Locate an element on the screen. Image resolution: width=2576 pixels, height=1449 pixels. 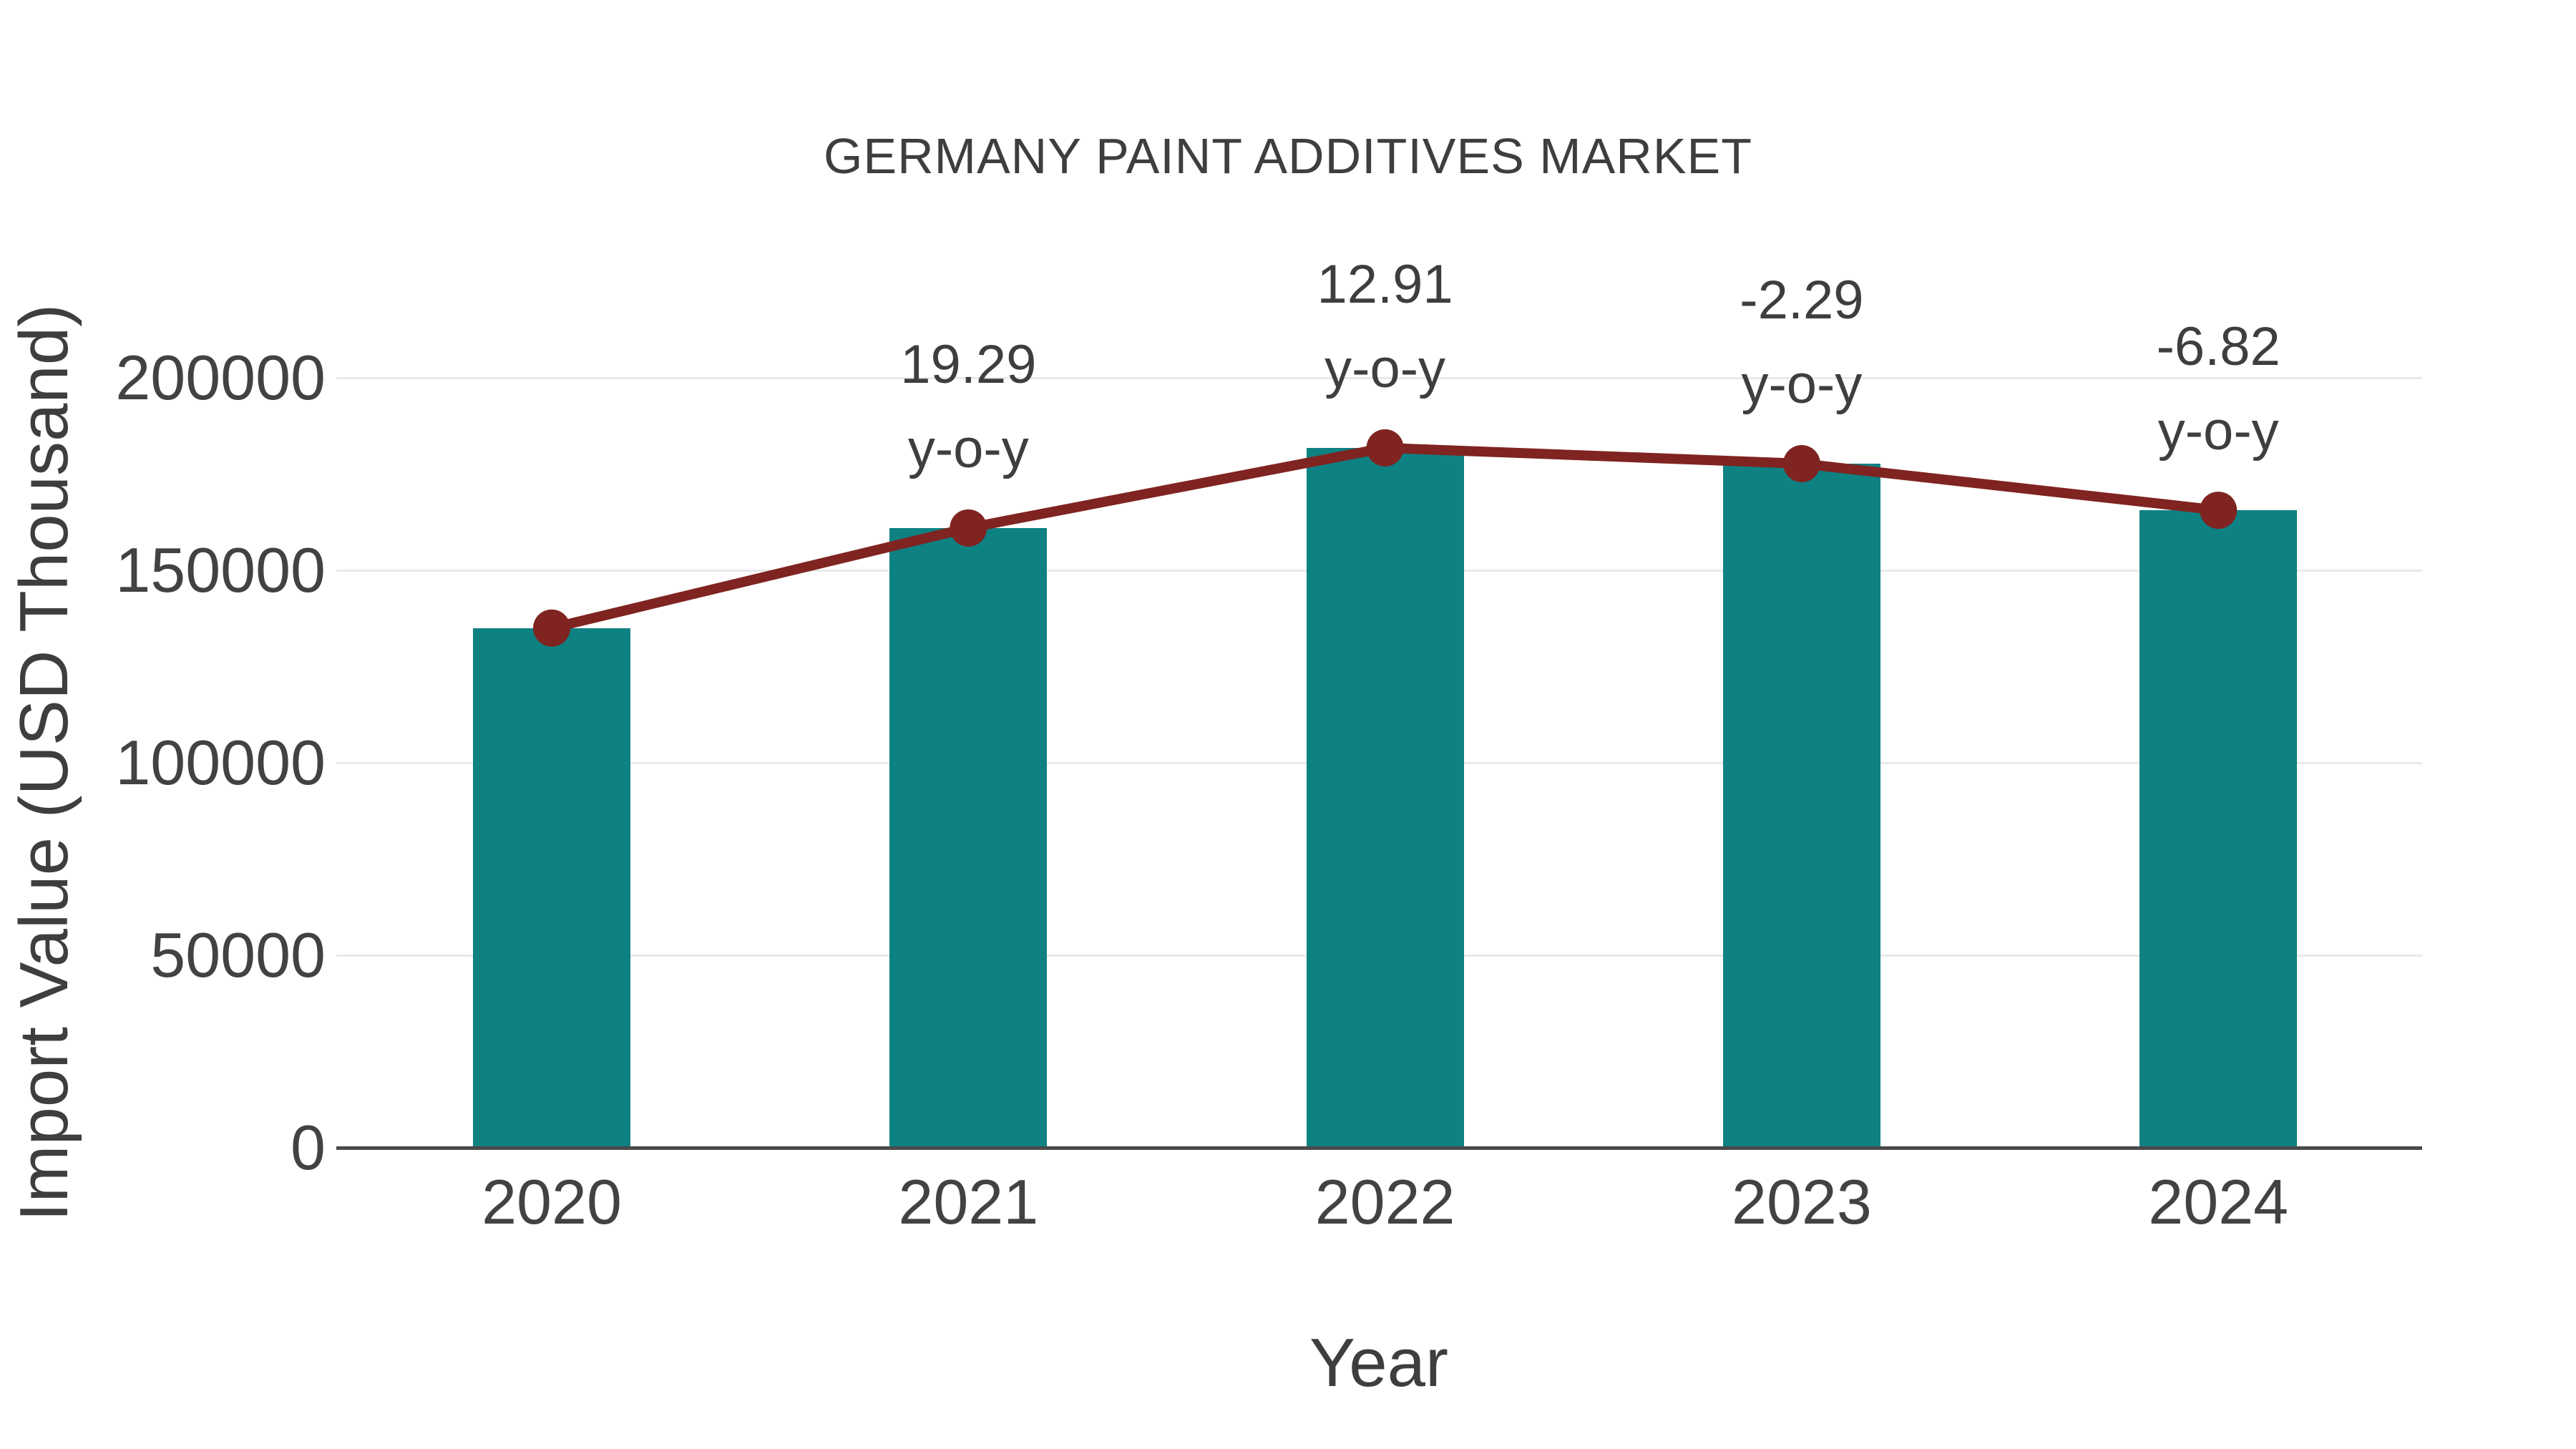
gridline is located at coordinates (1379, 377).